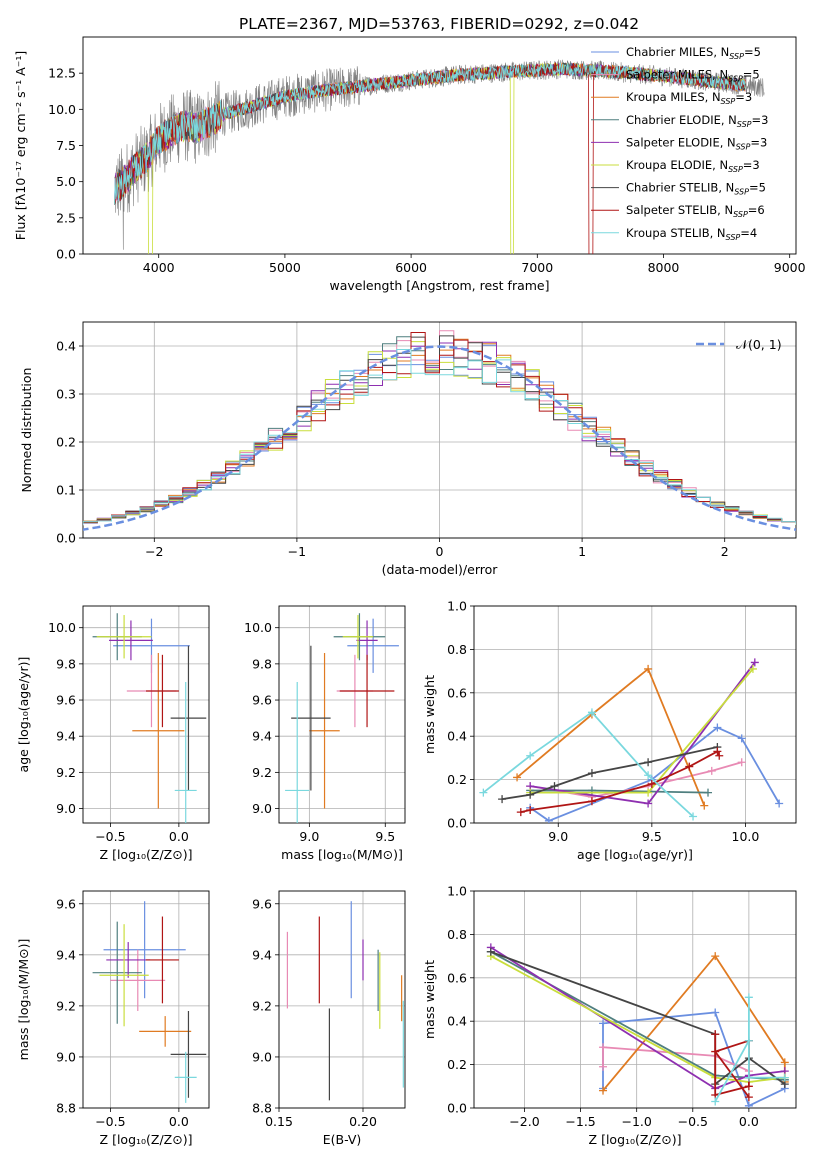 Image resolution: width=819 pixels, height=1170 pixels. I want to click on residuals-ytick-label-4: 0.4, so click(66, 346).